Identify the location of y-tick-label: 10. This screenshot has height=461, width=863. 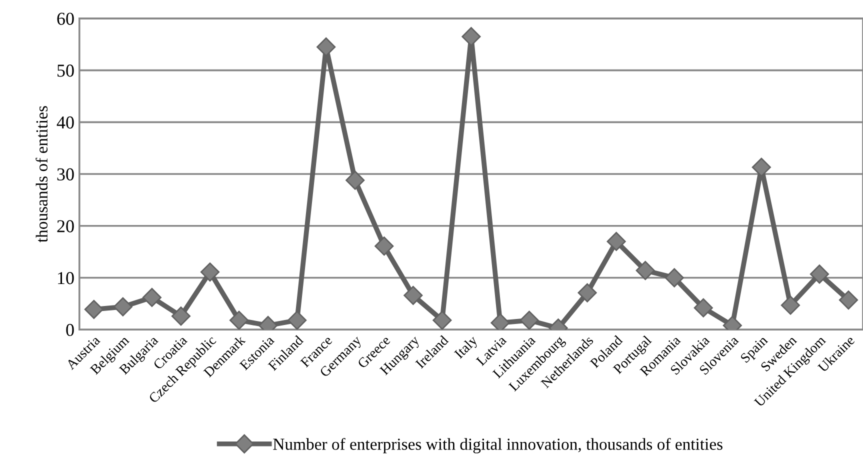
(66, 278).